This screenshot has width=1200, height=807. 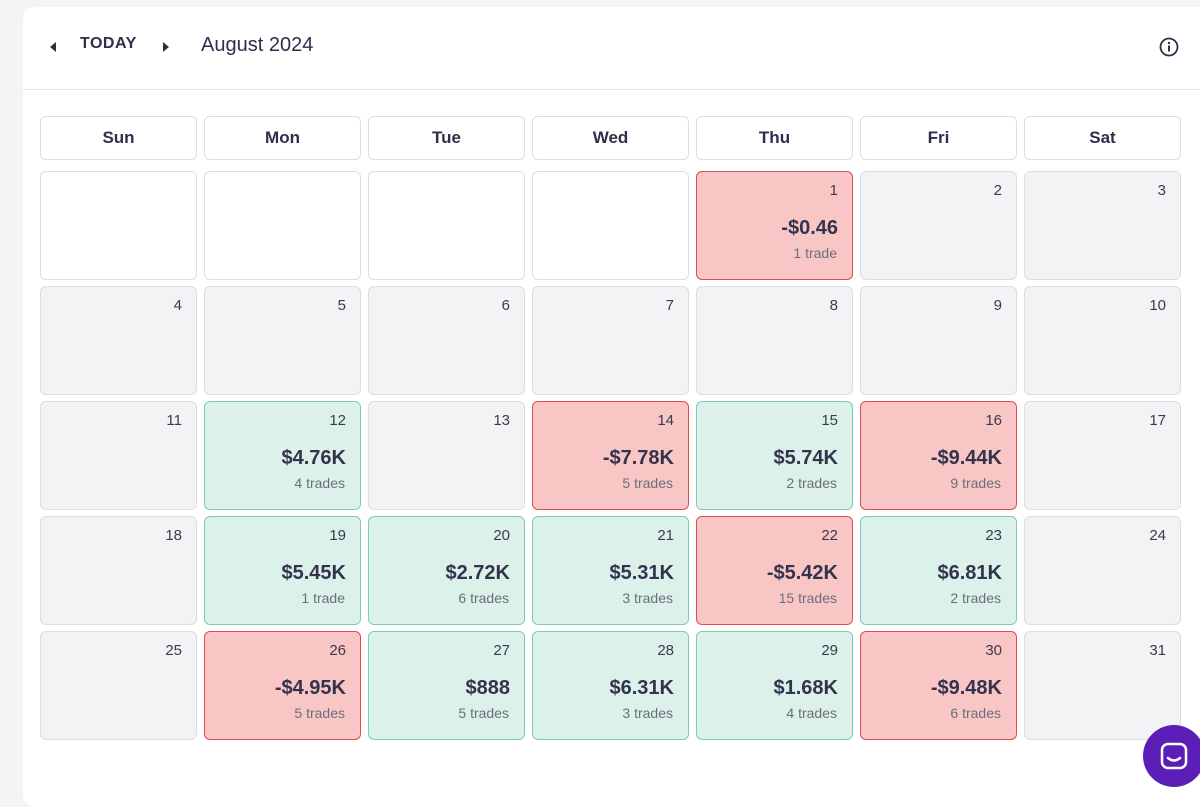 I want to click on day-pnl-value: $5.74K, so click(x=806, y=458).